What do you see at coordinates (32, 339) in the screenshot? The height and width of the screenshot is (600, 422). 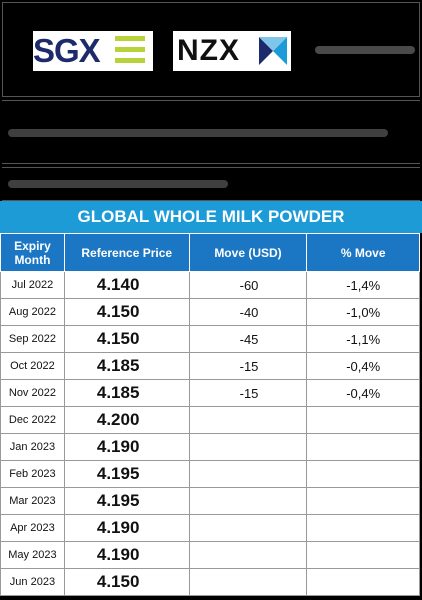 I see `expiry-month-cell: Sep 2022` at bounding box center [32, 339].